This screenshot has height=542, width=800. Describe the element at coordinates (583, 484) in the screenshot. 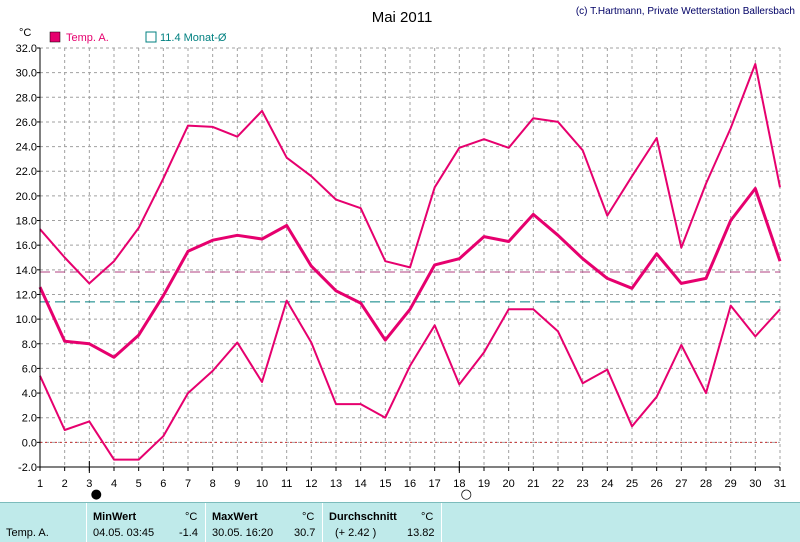

I see `x-tick-label: 23` at that location.